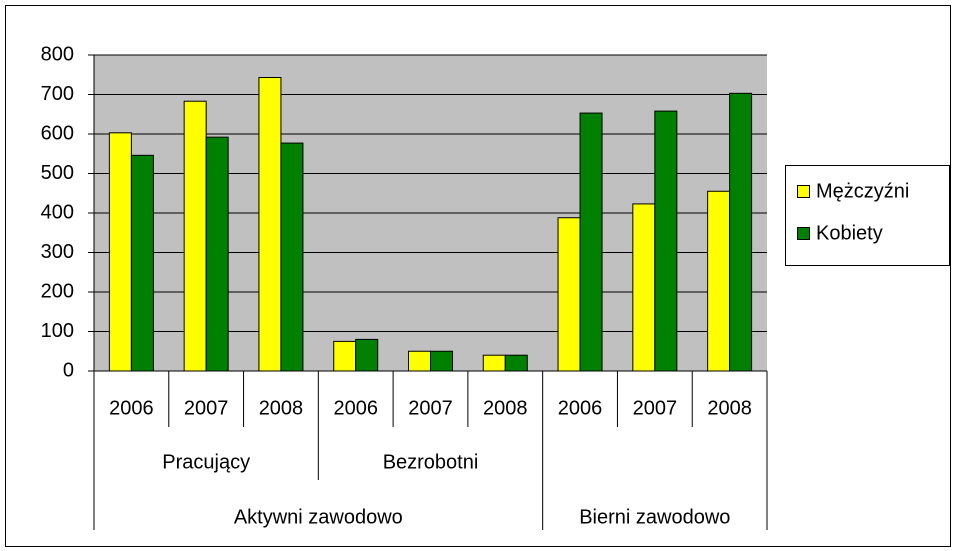 The image size is (955, 551). I want to click on group-label: Bierni zawodowo, so click(654, 517).